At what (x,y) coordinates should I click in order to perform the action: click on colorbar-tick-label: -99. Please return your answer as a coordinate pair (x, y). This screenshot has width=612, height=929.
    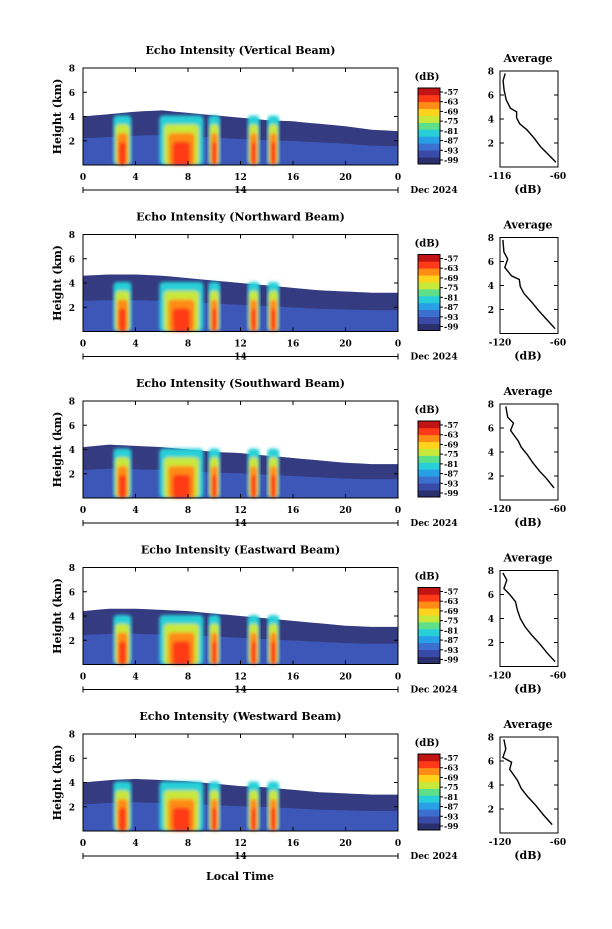
    Looking at the image, I should click on (451, 327).